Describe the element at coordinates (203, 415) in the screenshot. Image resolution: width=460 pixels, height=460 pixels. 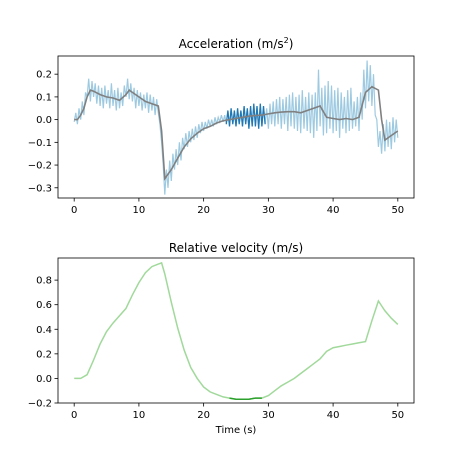
I see `velocity-xtick-label: 20` at that location.